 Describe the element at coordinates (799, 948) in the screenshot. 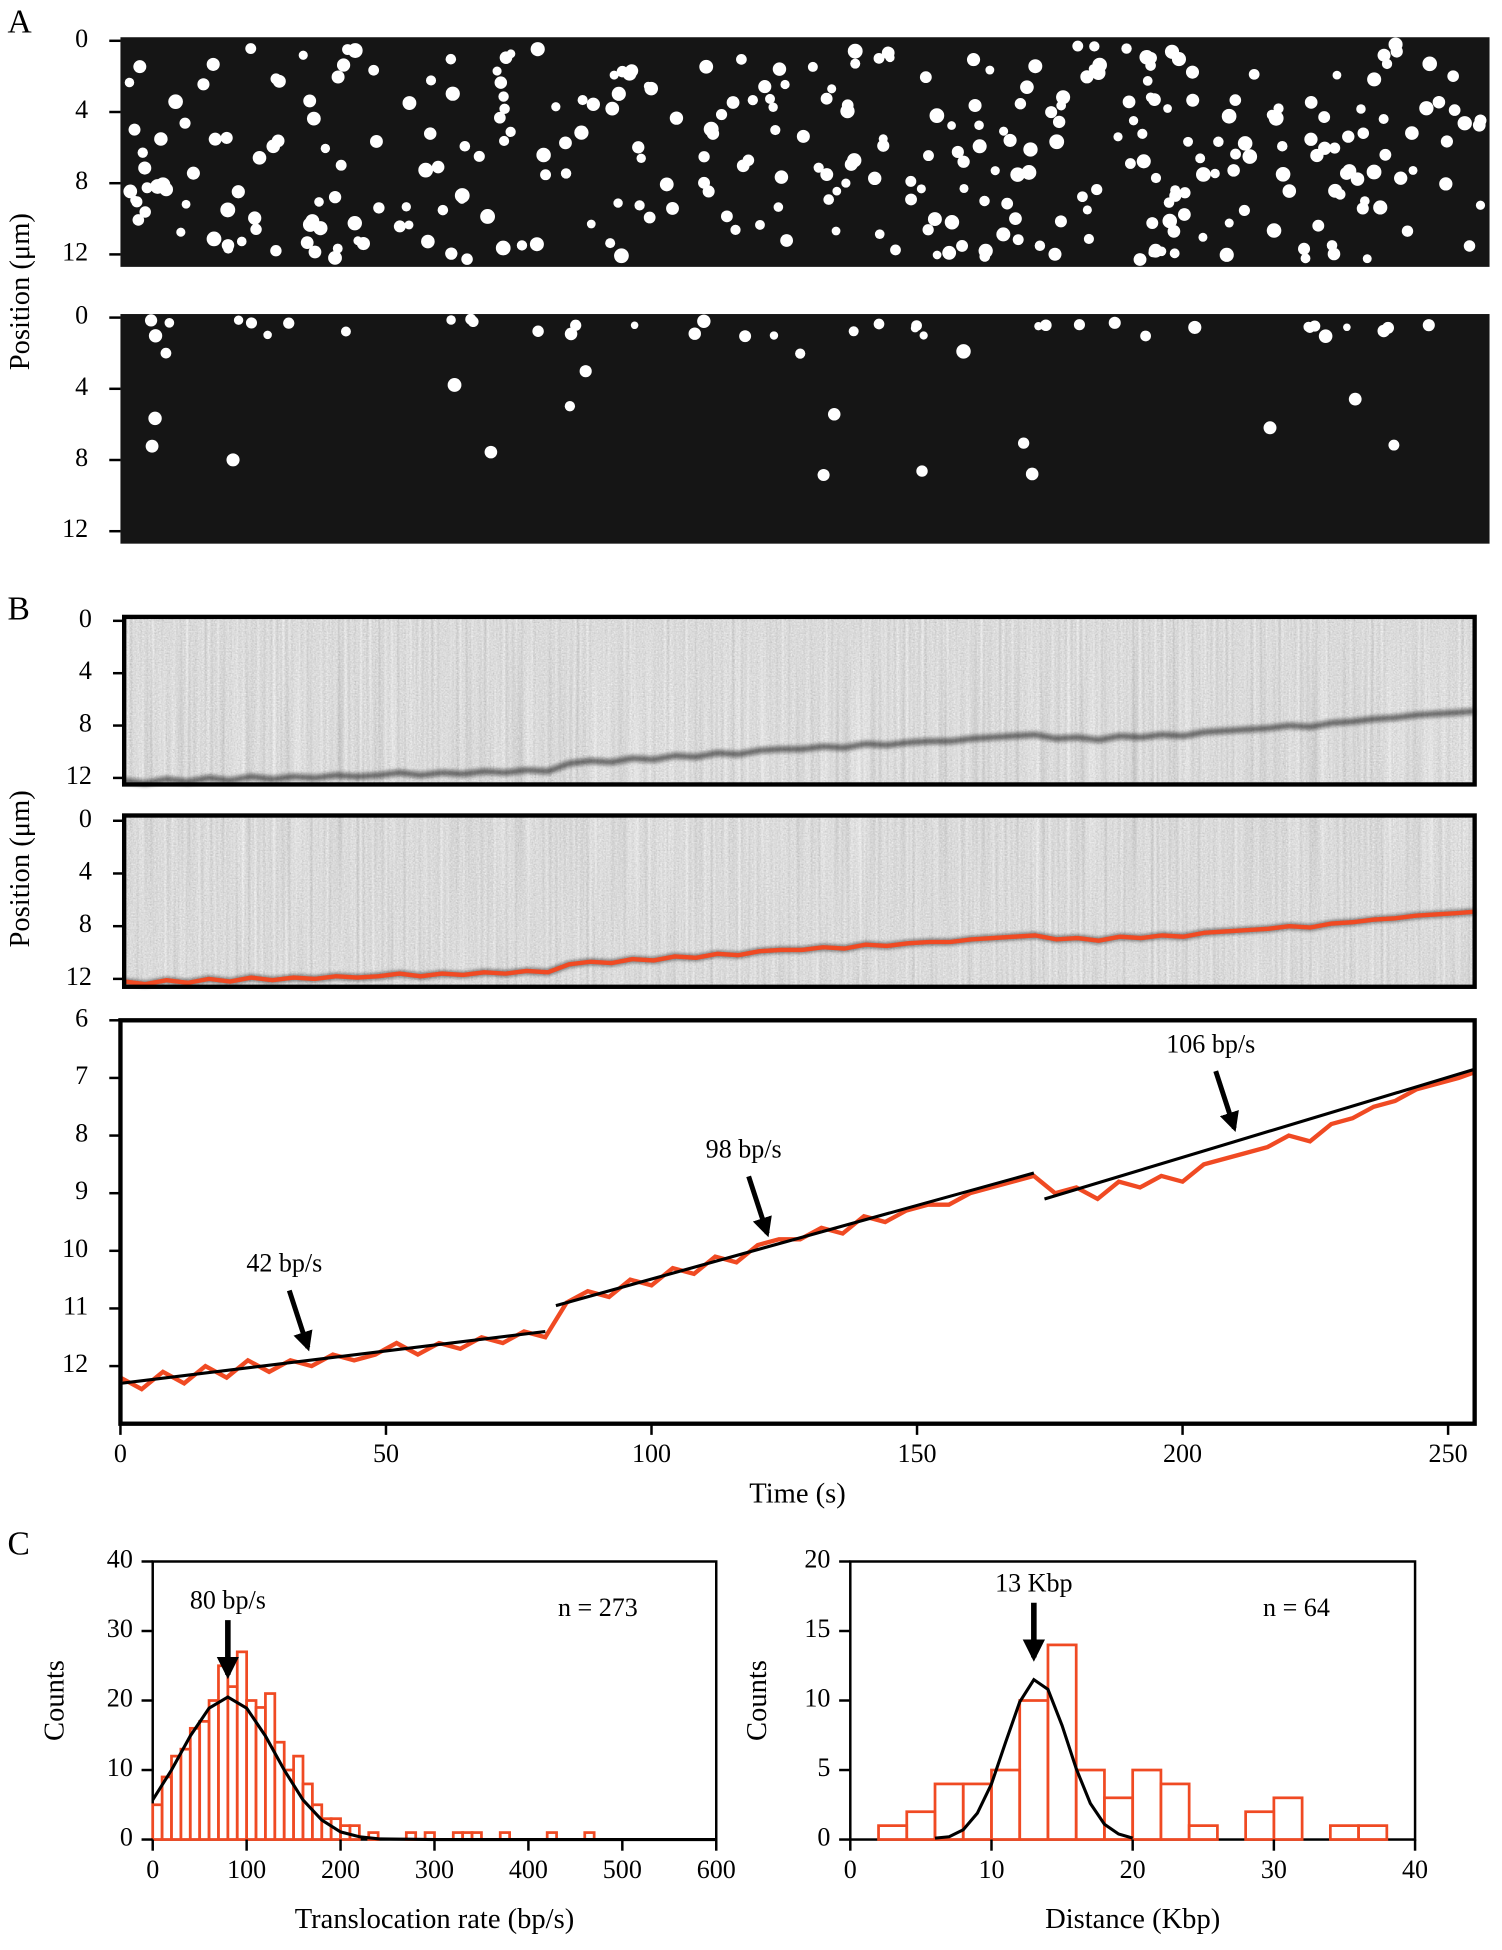

I see `trace-overlay` at that location.